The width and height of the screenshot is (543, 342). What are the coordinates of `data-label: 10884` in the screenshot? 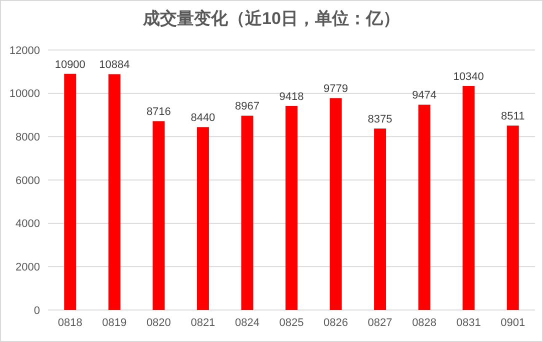 It's located at (114, 65).